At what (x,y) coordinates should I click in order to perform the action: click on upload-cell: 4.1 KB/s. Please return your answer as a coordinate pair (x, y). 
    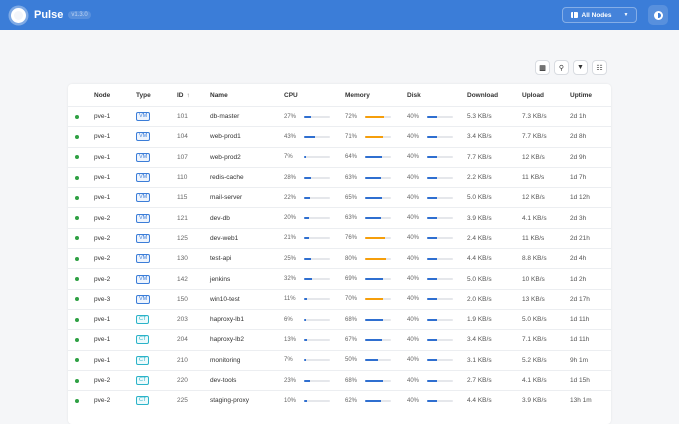
    Looking at the image, I should click on (534, 218).